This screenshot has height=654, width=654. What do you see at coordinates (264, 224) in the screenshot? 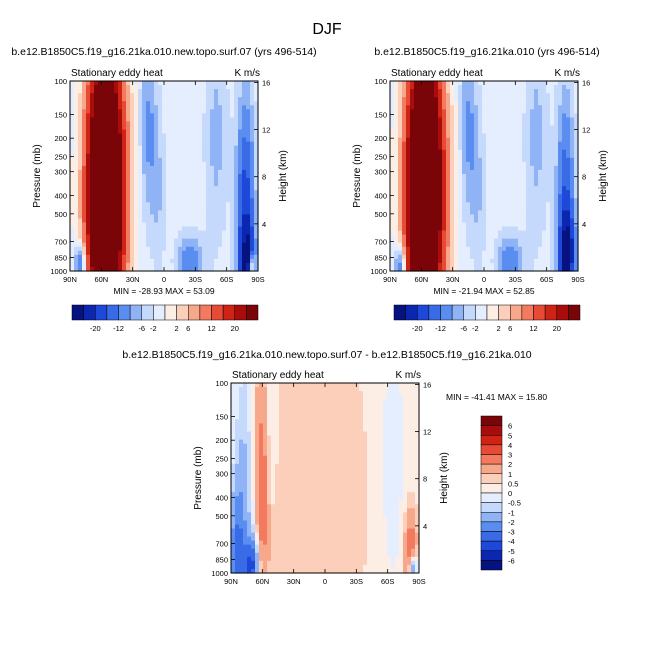
I see `height-tick-label: 4` at bounding box center [264, 224].